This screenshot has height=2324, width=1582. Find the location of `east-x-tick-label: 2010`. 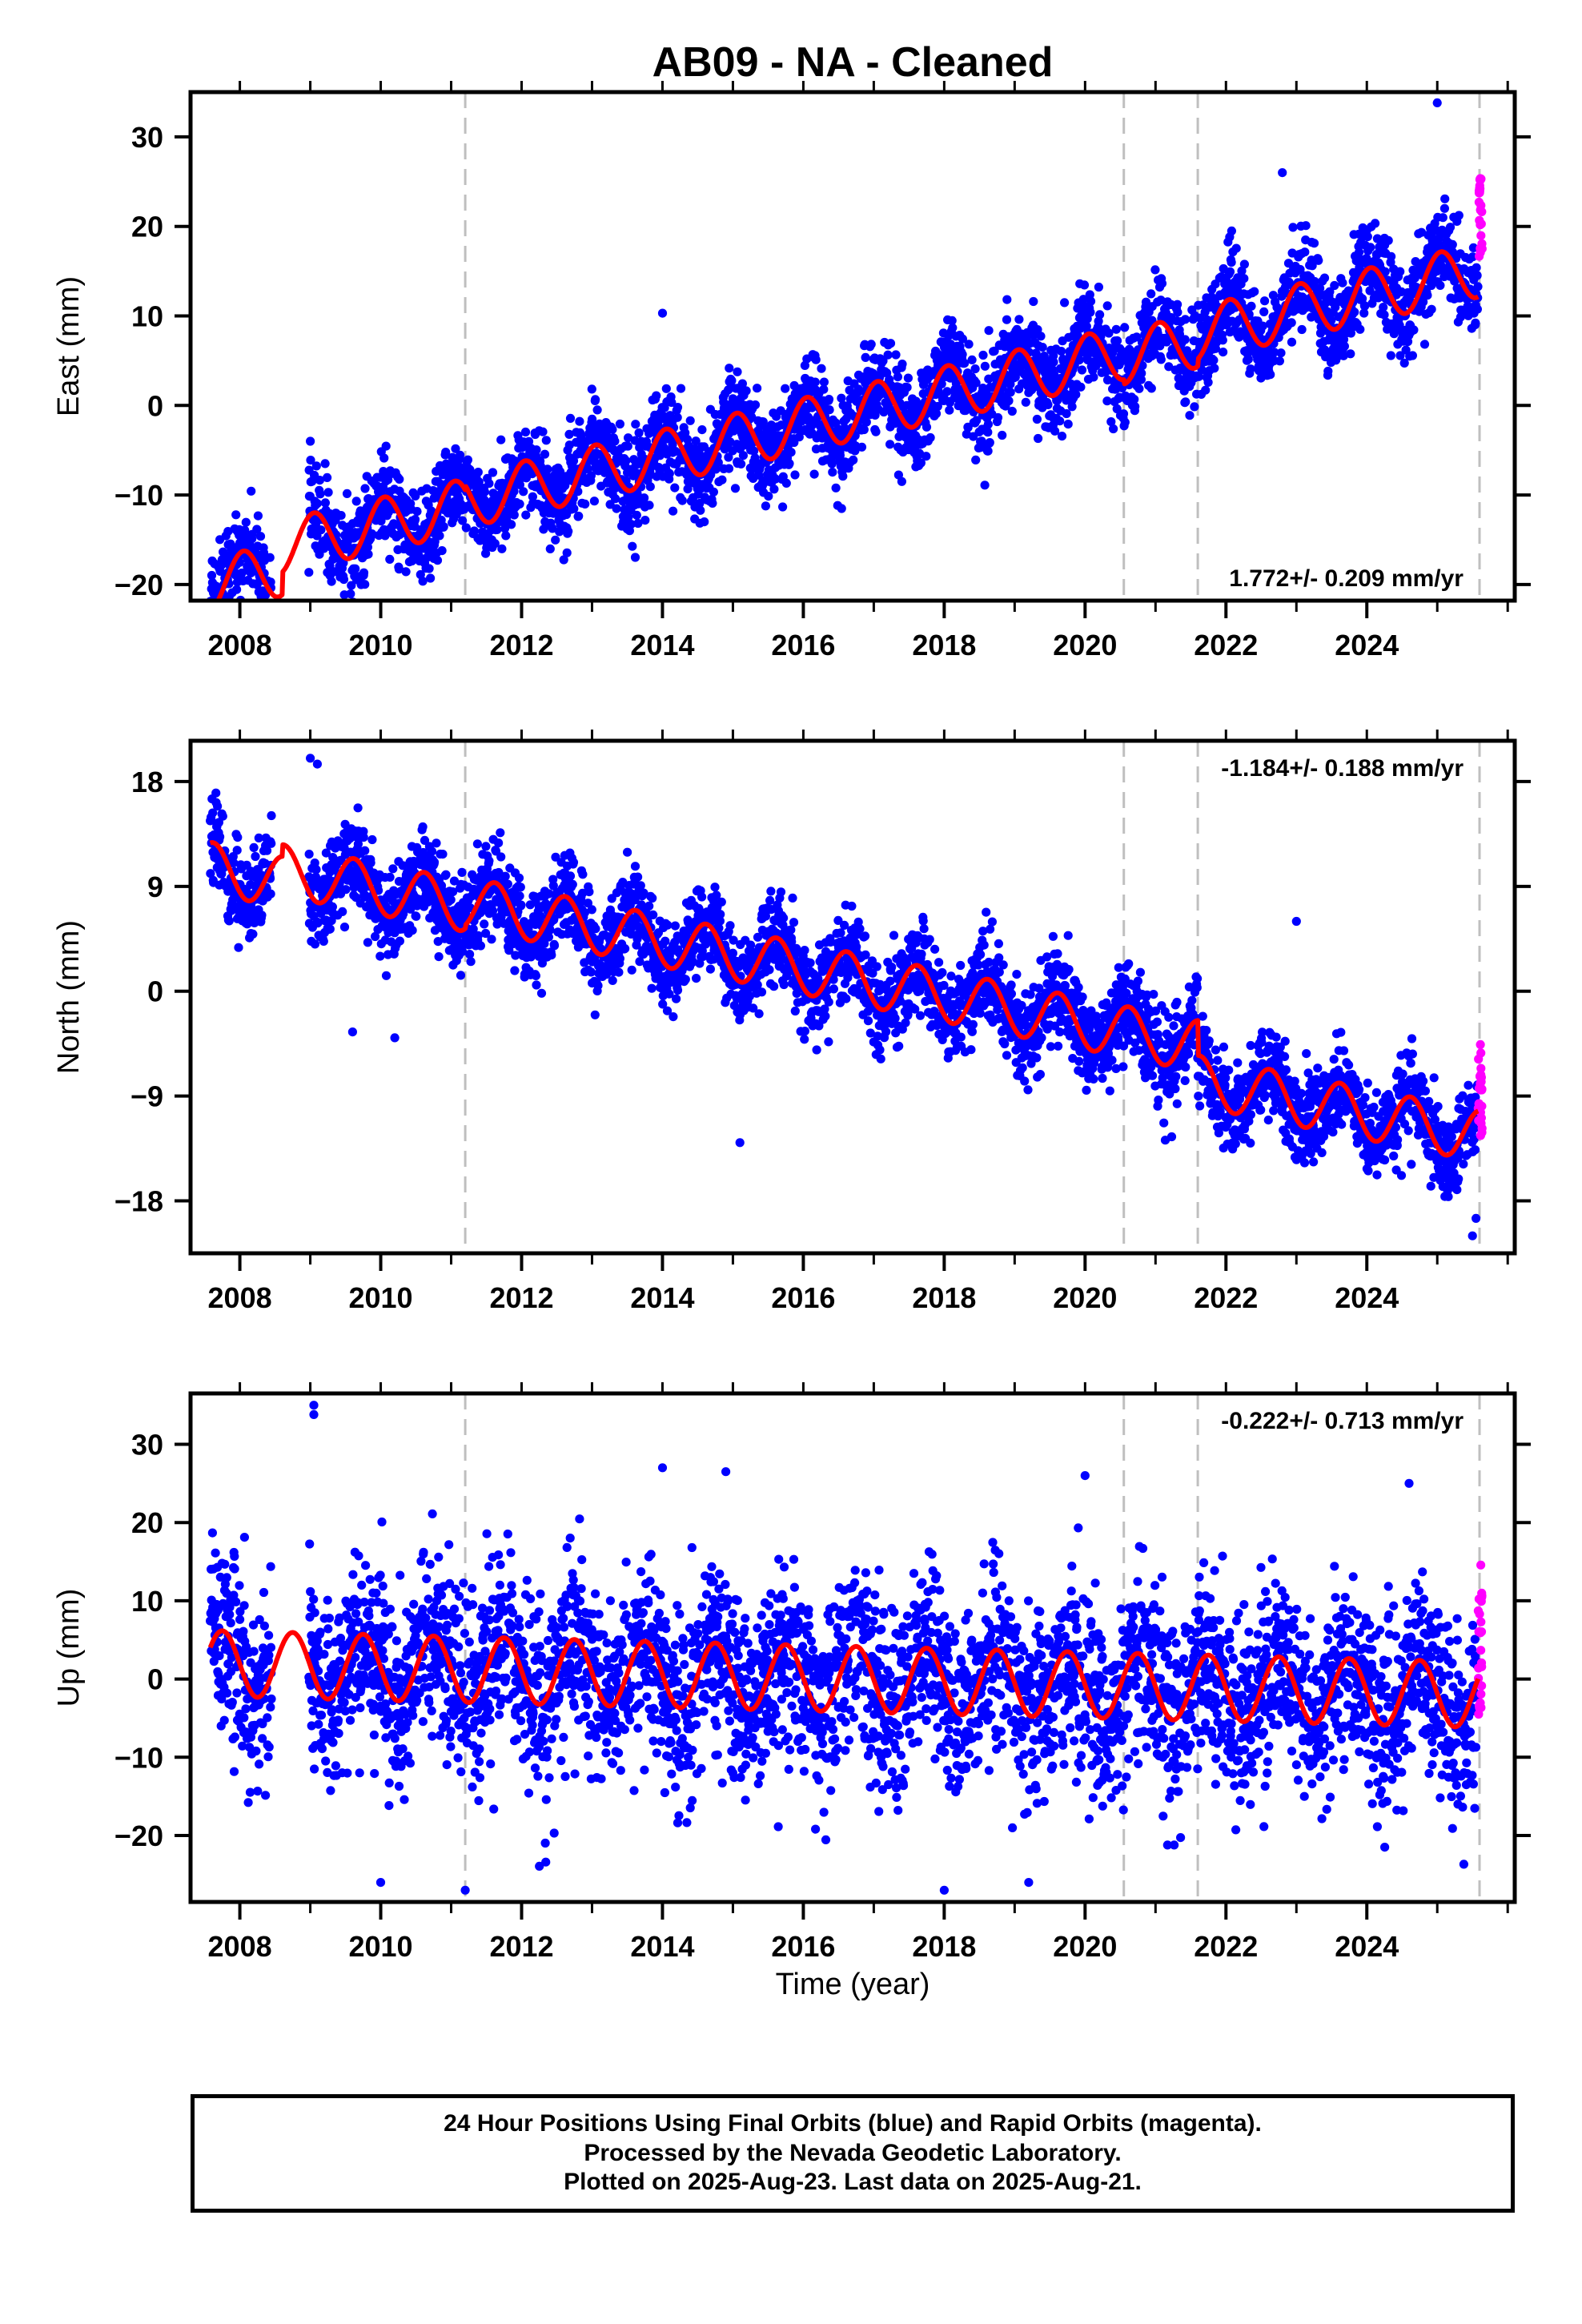

east-x-tick-label: 2010 is located at coordinates (380, 645).